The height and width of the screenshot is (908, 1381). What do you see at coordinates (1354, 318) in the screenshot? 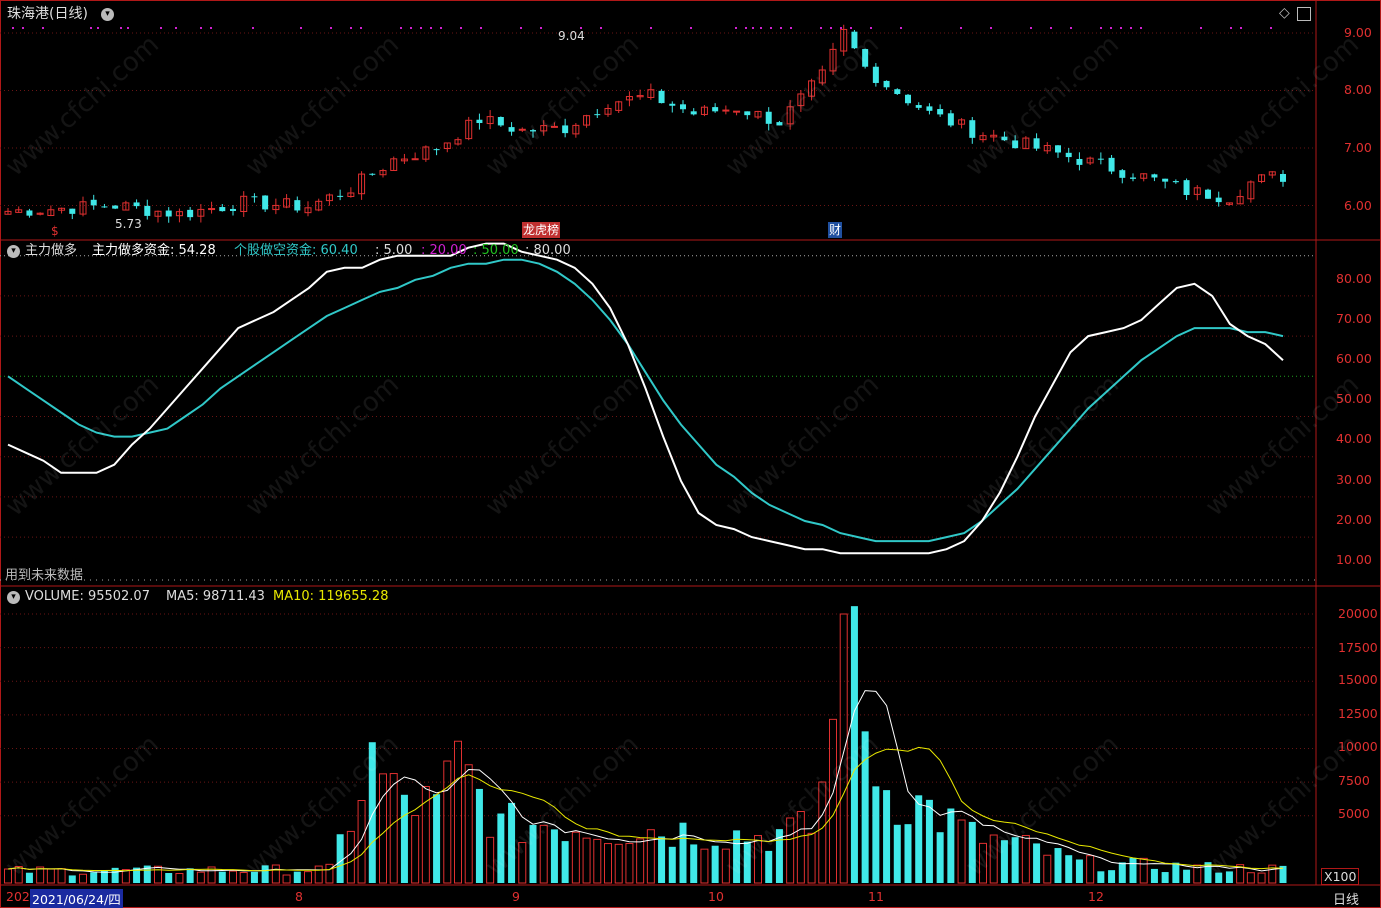
I see `indicator-axis-label: 70.00` at bounding box center [1354, 318].